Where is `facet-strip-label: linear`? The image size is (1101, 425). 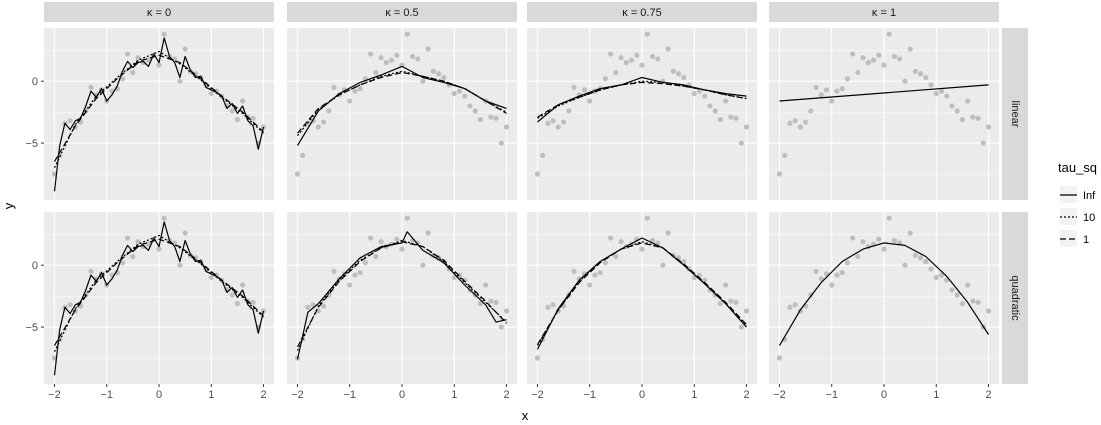 facet-strip-label: linear is located at coordinates (1015, 114).